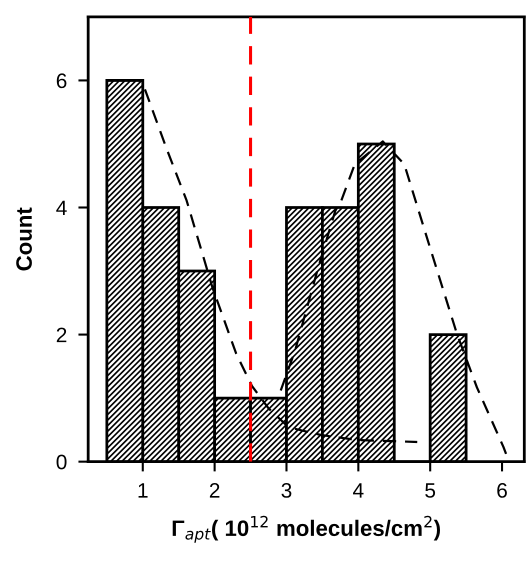 This screenshot has width=528, height=563. Describe the element at coordinates (61, 80) in the screenshot. I see `y-tick-label: 6` at that location.